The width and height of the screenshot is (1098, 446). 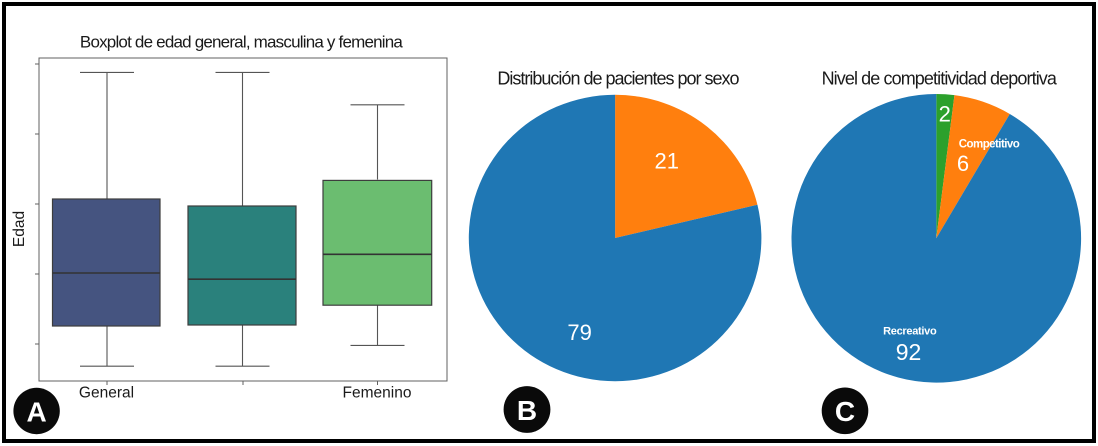 I want to click on svg-text: Competitivo, so click(x=989, y=145).